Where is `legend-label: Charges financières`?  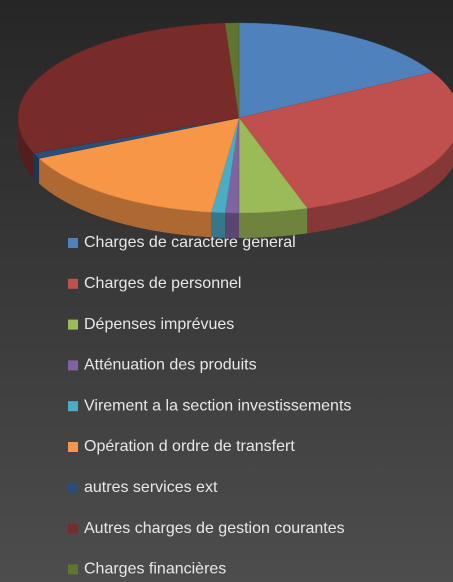
legend-label: Charges financières is located at coordinates (155, 569).